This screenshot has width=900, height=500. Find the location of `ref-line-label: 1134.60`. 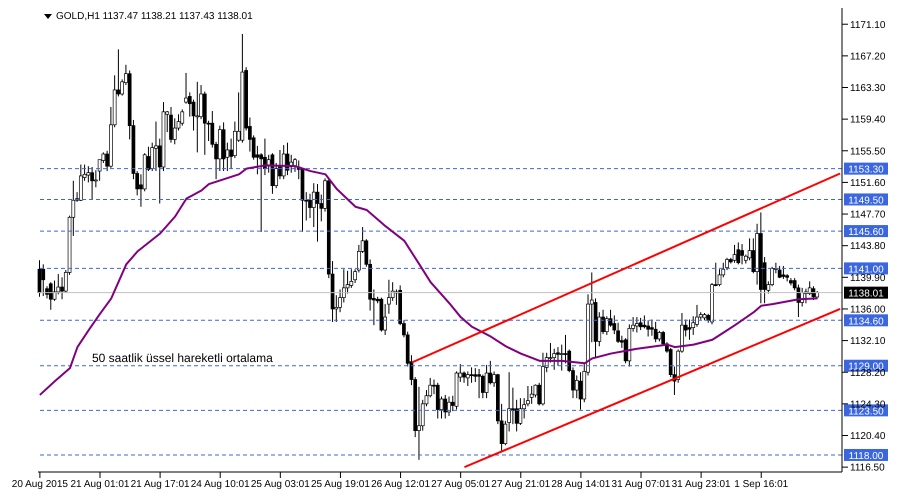

ref-line-label: 1134.60 is located at coordinates (866, 322).